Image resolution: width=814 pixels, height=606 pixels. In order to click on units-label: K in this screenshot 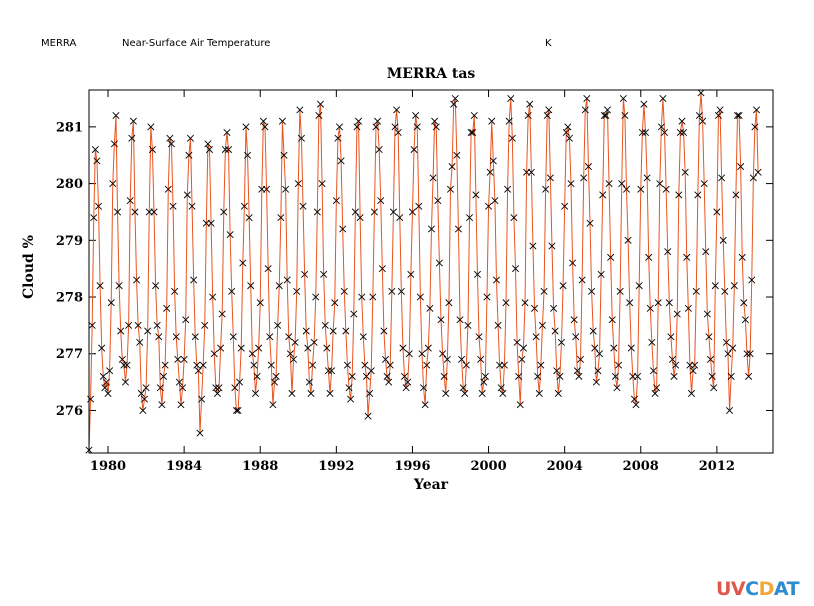, I will do `click(548, 43)`.